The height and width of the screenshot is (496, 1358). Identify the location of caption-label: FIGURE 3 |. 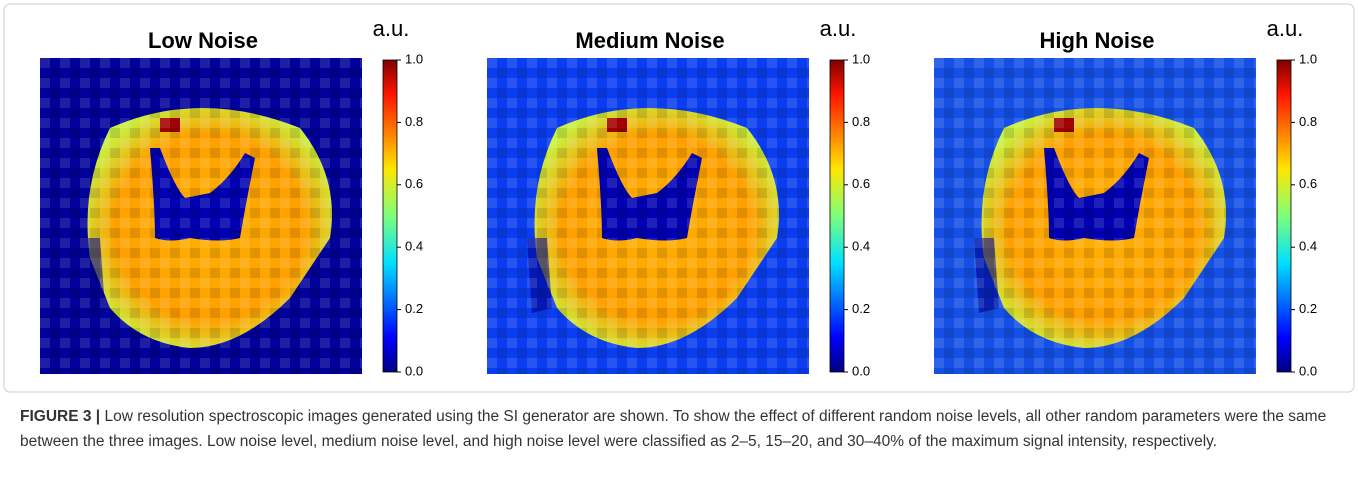
(60, 416).